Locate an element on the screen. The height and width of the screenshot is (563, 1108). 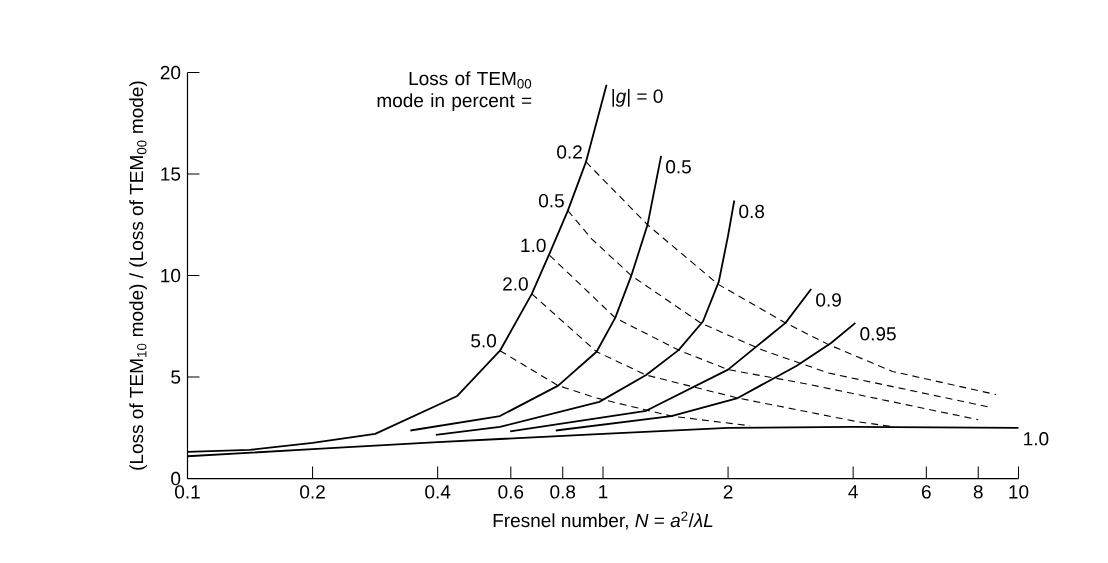
y-tick-label: 15 is located at coordinates (171, 174).